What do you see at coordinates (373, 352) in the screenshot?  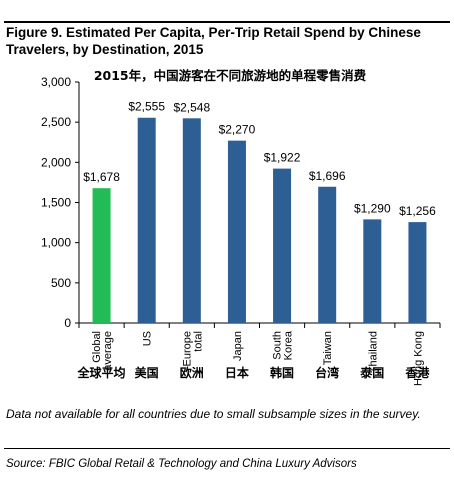 I see `x-category-label: Thailand` at bounding box center [373, 352].